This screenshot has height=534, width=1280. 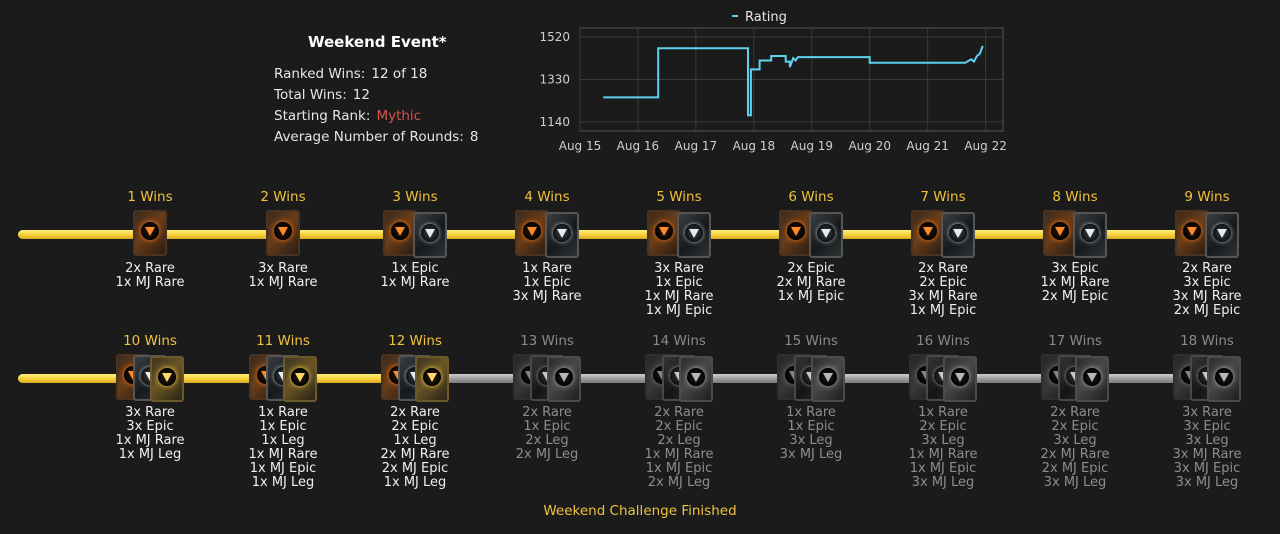 What do you see at coordinates (927, 146) in the screenshot?
I see `x-tick-label: Aug 21` at bounding box center [927, 146].